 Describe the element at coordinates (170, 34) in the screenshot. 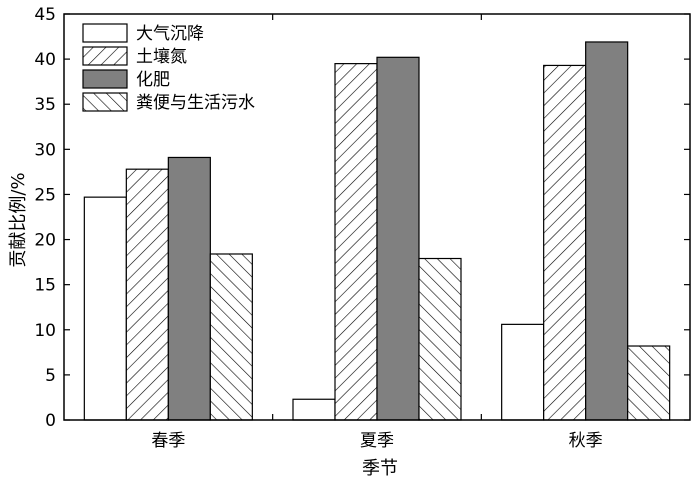

I see `legend-label: 大气沉降` at that location.